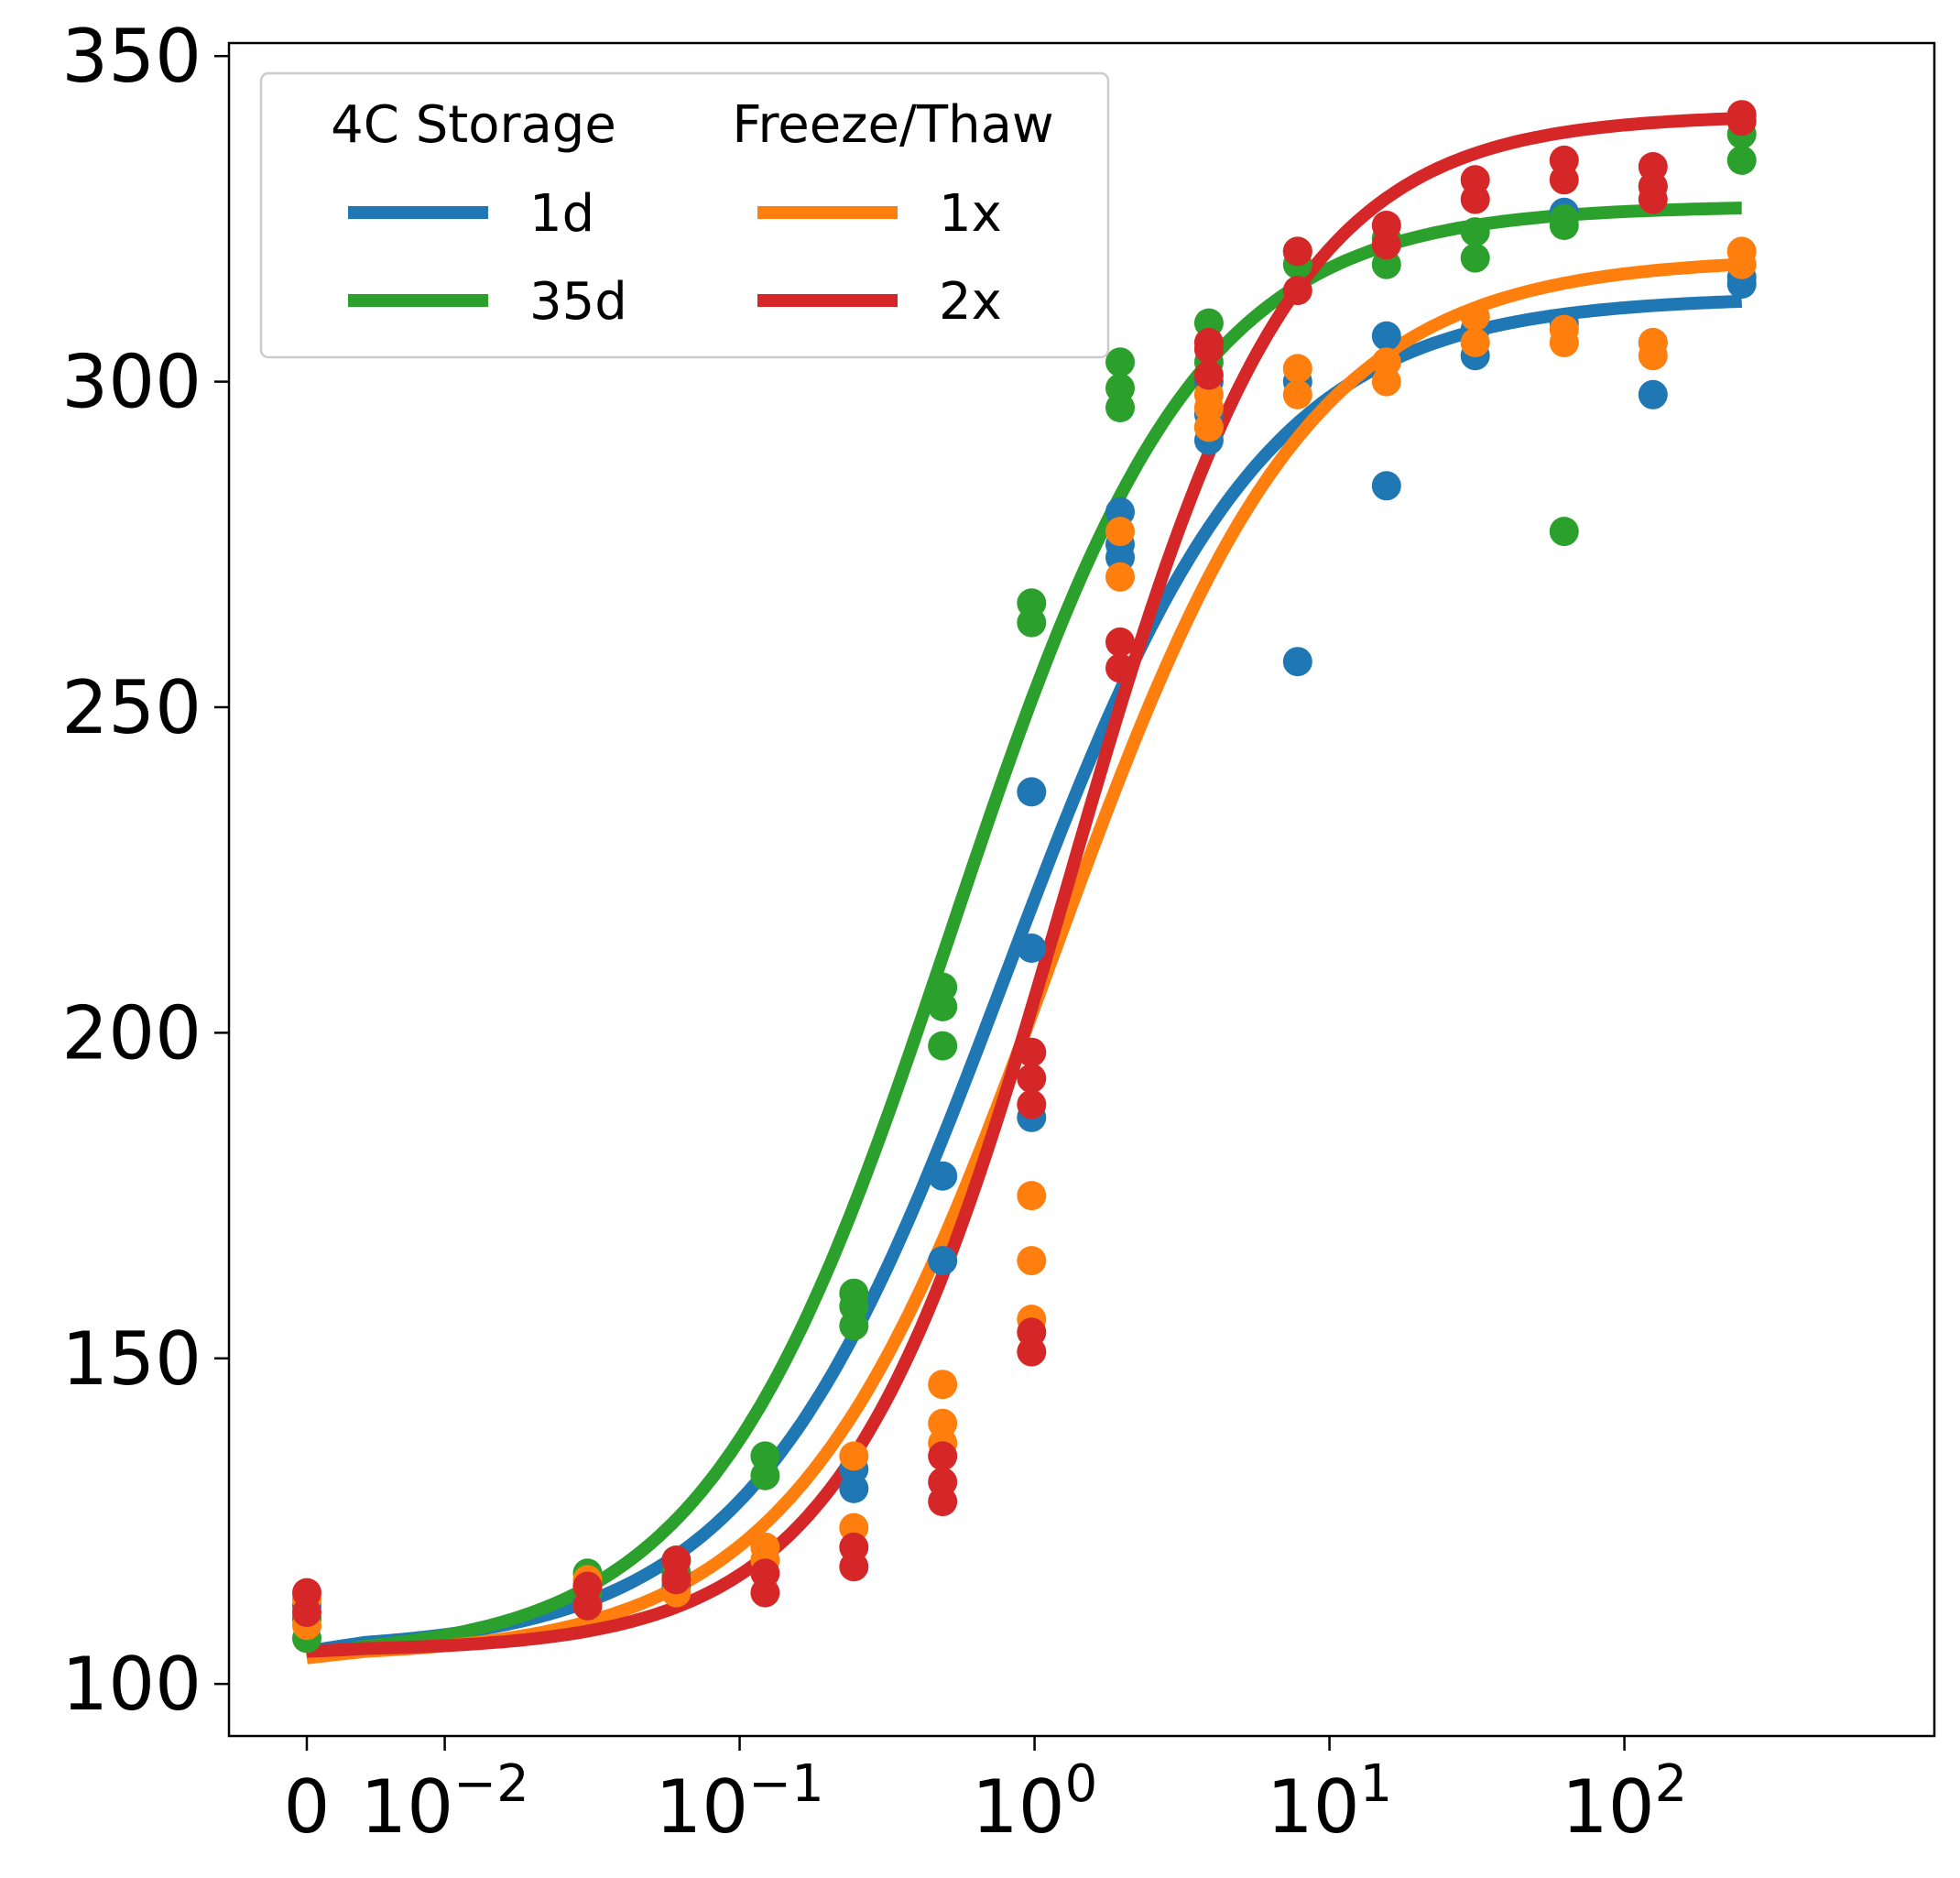  I want to click on legend-title: Freeze/Thaw, so click(892, 125).